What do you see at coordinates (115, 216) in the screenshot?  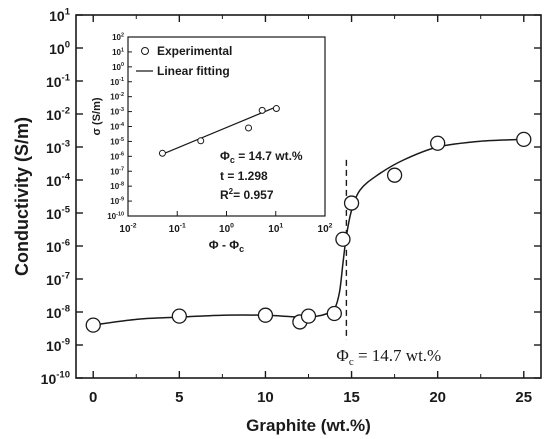 I see `inset-y-tick-label: 10⁻¹⁰` at bounding box center [115, 216].